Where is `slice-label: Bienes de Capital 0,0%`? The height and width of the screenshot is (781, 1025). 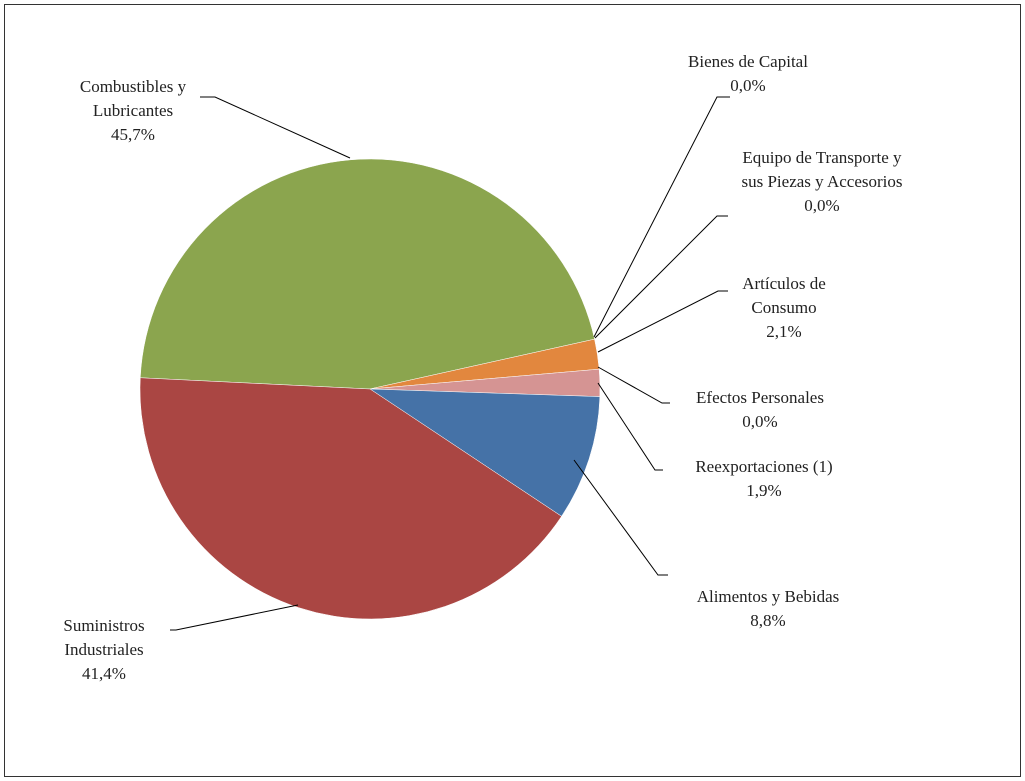 slice-label: Bienes de Capital 0,0% is located at coordinates (748, 74).